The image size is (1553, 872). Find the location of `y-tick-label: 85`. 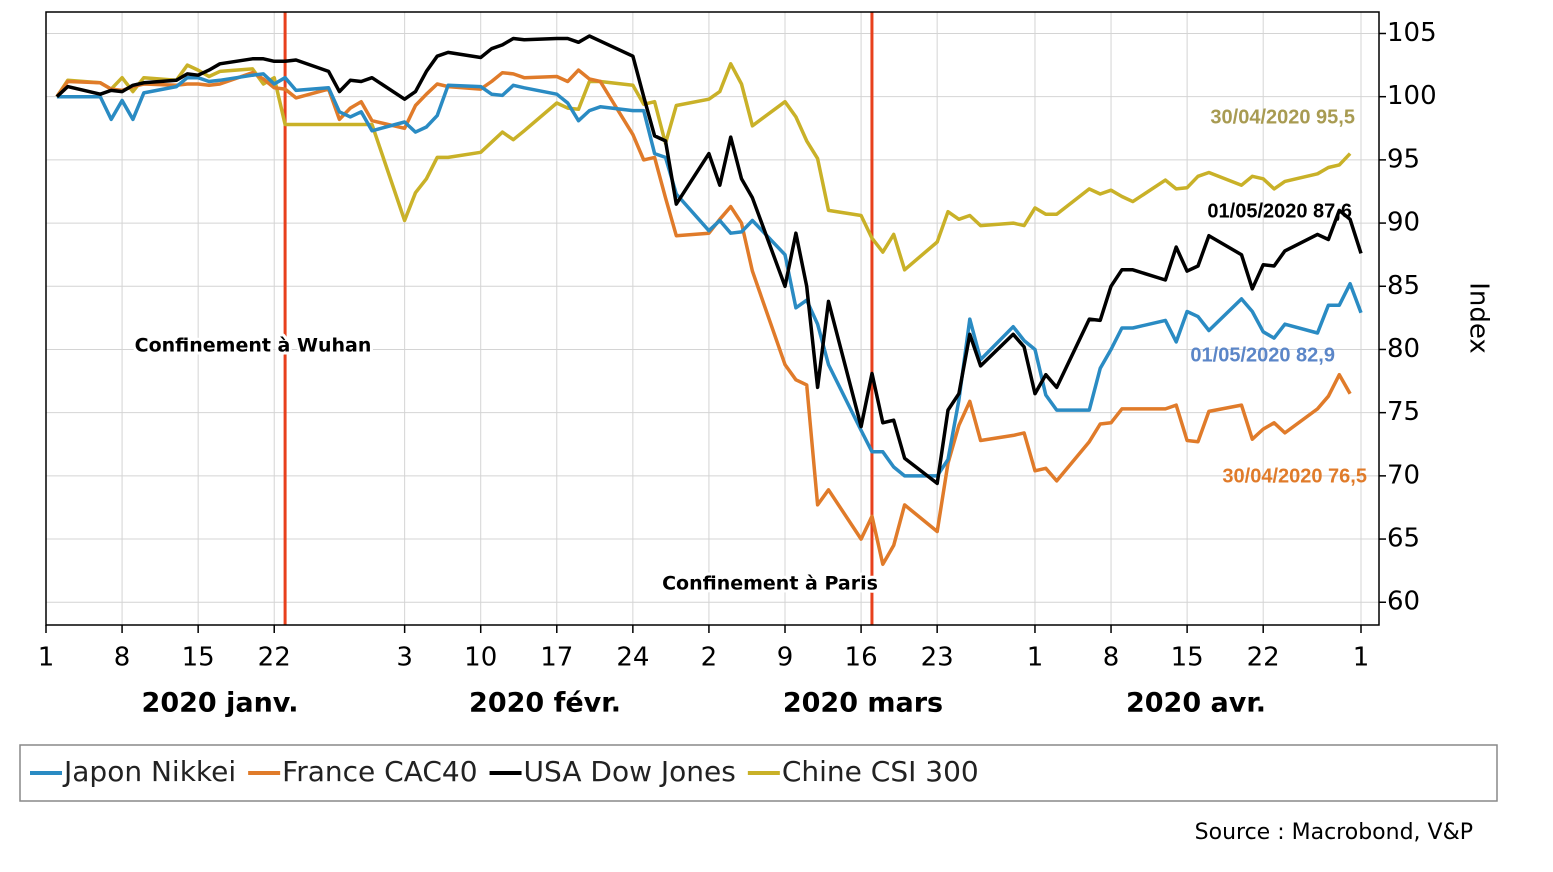

y-tick-label: 85 is located at coordinates (1403, 286).